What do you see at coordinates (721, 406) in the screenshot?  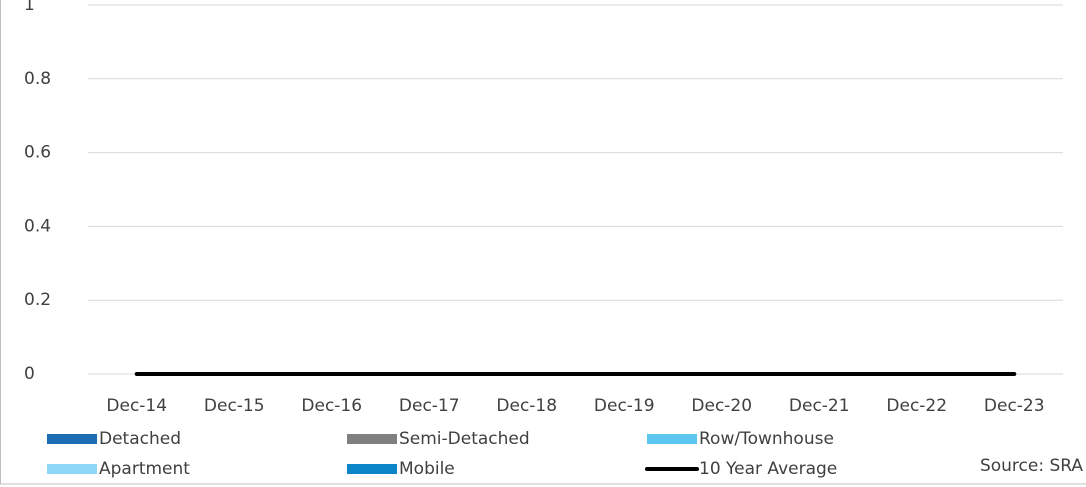 I see `x-tick-label: Dec-20` at bounding box center [721, 406].